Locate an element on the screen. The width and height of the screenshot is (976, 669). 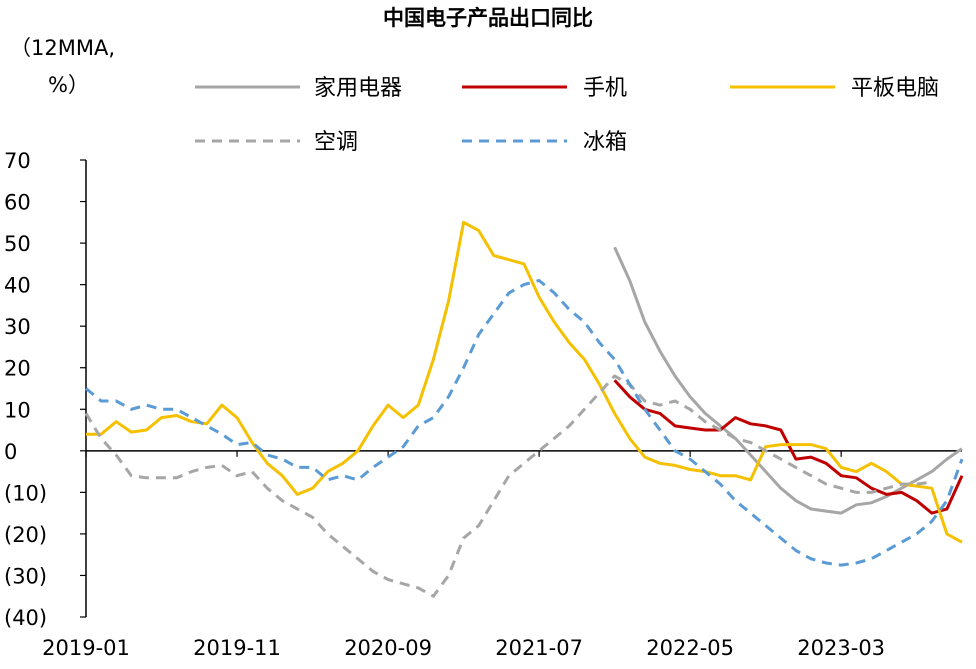
y-tick-label: 30 is located at coordinates (17, 327).